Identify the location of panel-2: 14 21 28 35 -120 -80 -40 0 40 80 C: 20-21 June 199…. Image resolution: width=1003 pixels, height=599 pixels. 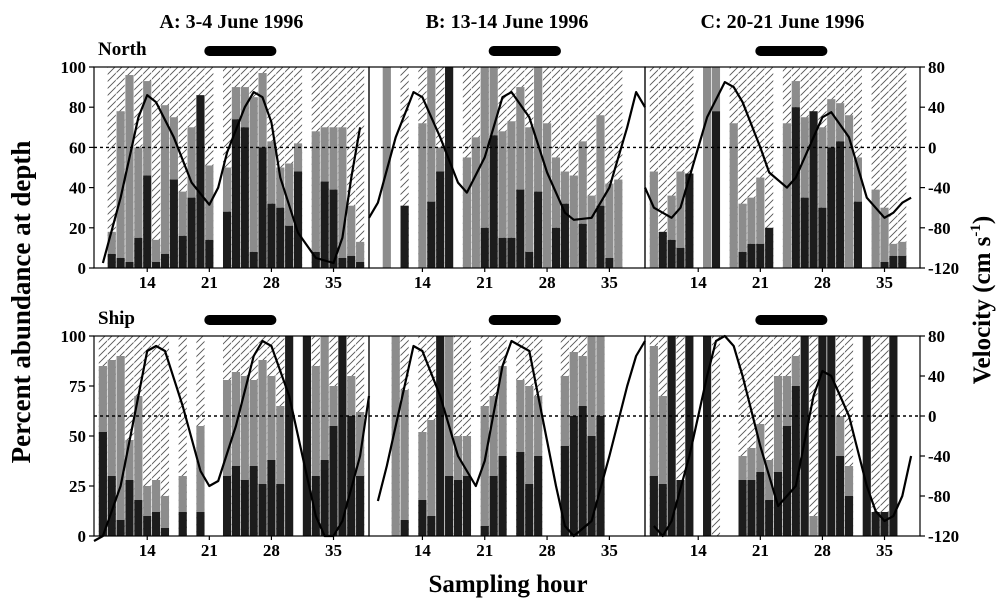
(801, 151).